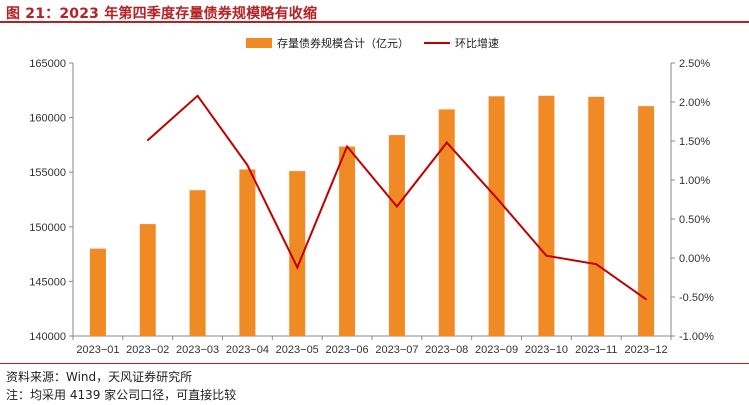 The width and height of the screenshot is (749, 405). What do you see at coordinates (121, 395) in the screenshot?
I see `footnote: 注：均采用 4139 家公司口径，可直接比较` at bounding box center [121, 395].